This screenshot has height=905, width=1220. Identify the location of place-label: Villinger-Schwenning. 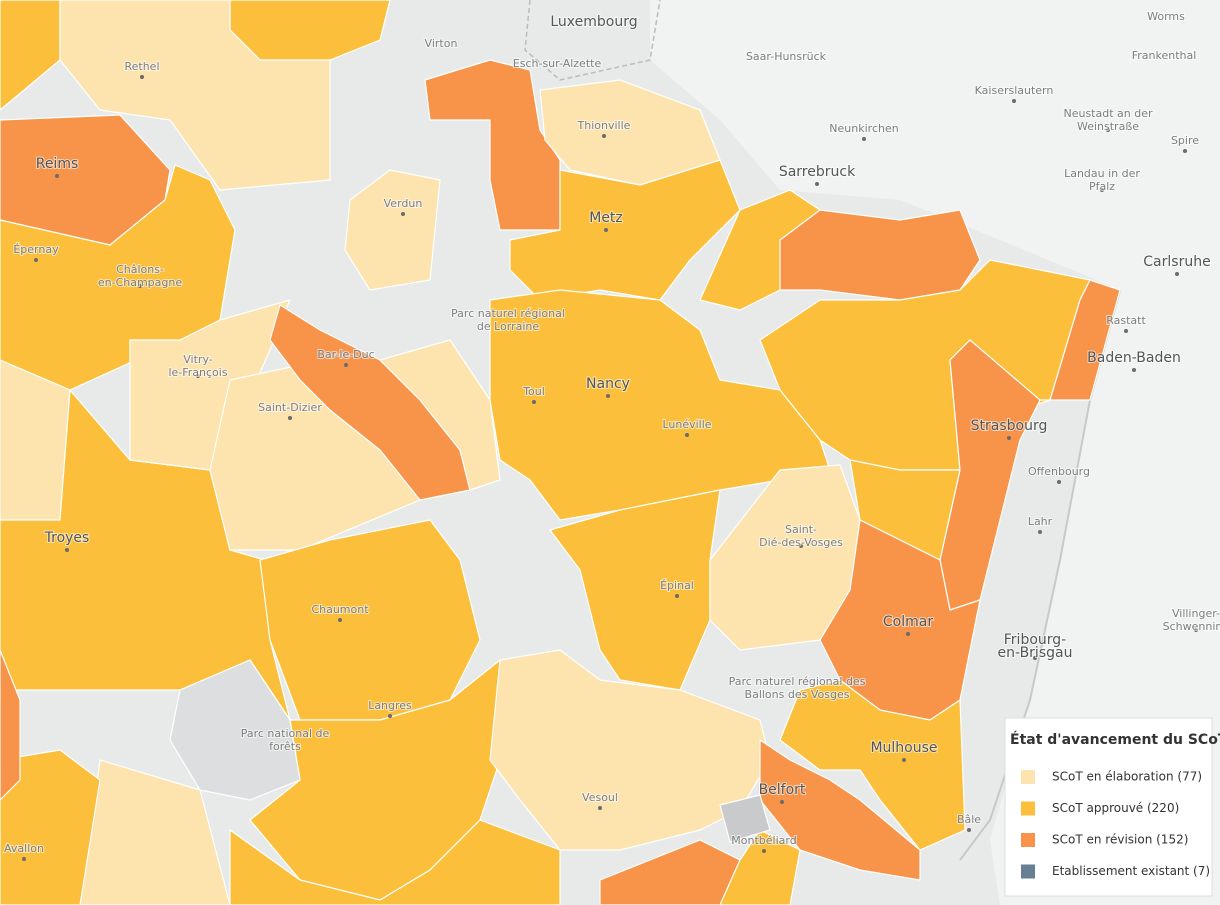
(1191, 620).